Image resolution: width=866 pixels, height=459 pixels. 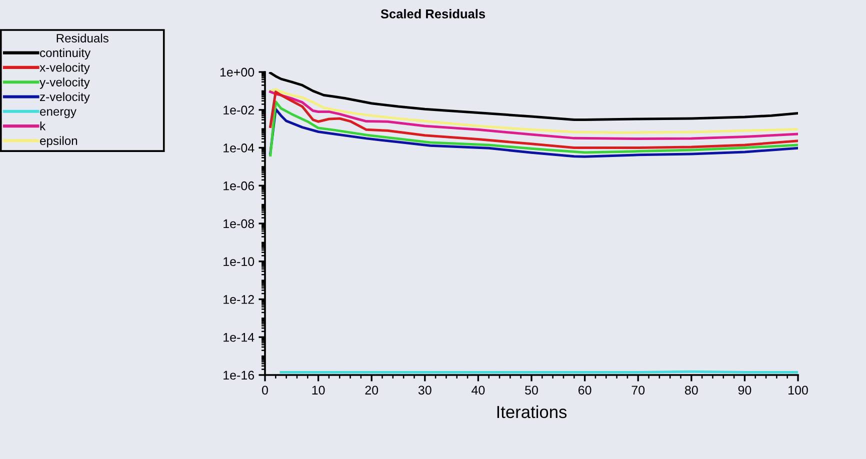 I want to click on x-tick-label: 90, so click(x=745, y=390).